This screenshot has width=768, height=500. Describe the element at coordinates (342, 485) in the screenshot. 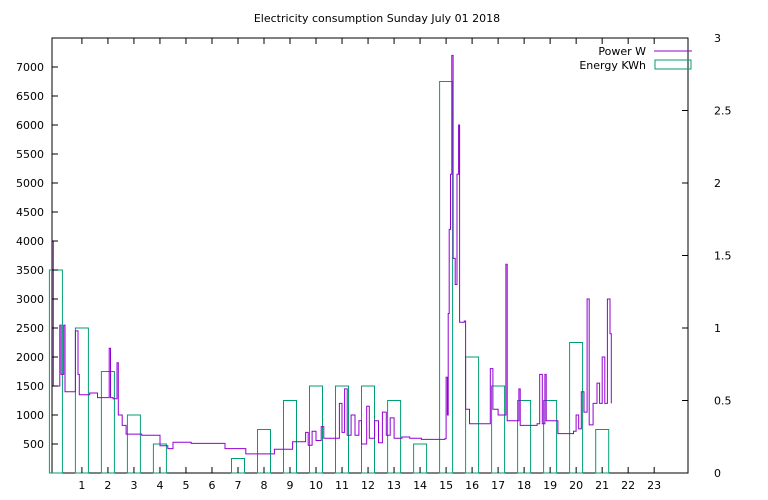

I see `x-tick-label: 11` at that location.